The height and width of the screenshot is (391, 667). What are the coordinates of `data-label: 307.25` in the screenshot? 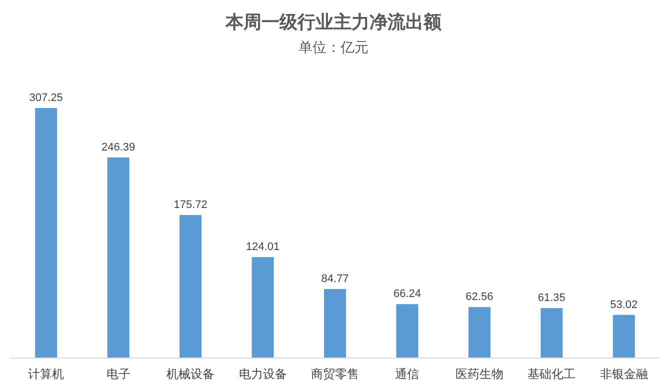 It's located at (46, 98).